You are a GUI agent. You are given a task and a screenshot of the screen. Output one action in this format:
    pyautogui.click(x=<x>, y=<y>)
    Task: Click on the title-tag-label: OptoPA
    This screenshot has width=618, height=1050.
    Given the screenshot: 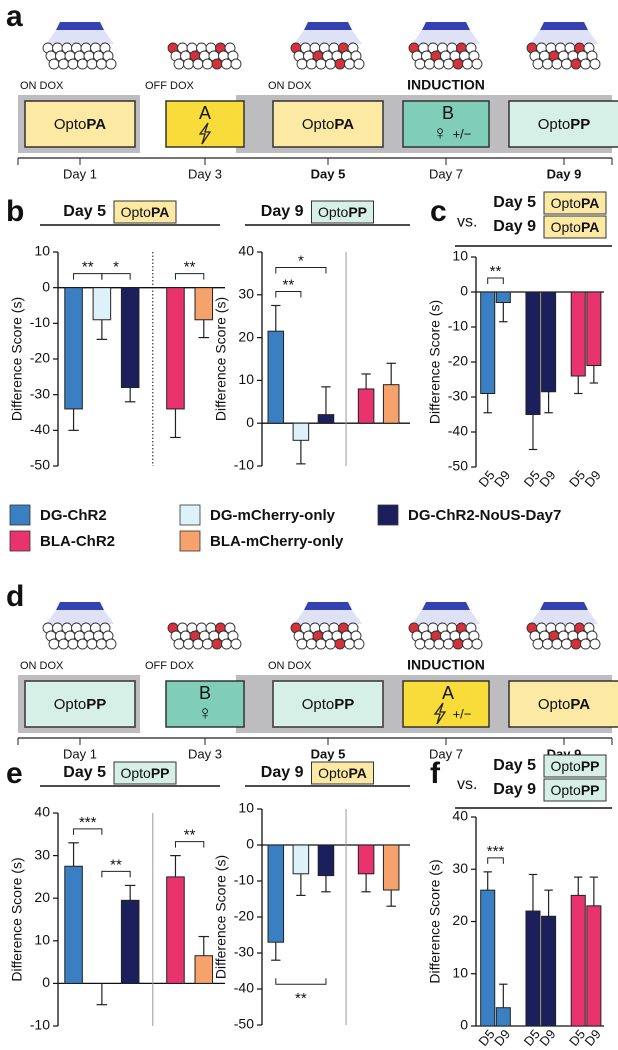 What is the action you would take?
    pyautogui.click(x=145, y=212)
    